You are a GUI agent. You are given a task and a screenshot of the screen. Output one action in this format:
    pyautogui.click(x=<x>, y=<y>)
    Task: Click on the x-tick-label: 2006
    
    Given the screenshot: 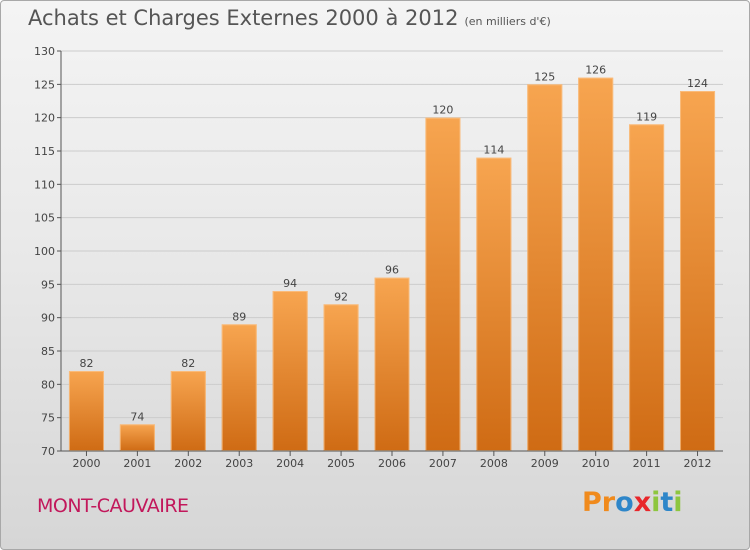 What is the action you would take?
    pyautogui.click(x=392, y=463)
    